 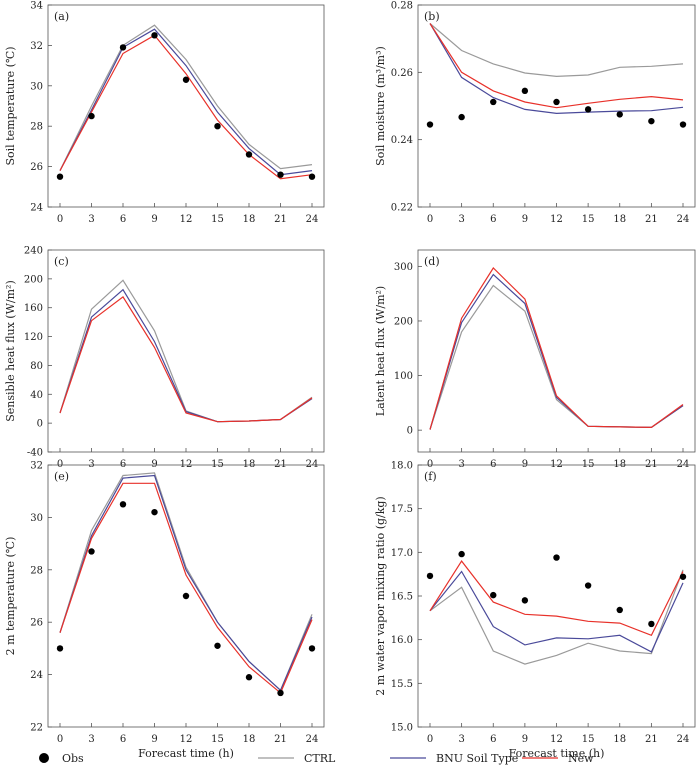 What do you see at coordinates (403, 321) in the screenshot?
I see `panel-d-ytick-label: 200` at bounding box center [403, 321].